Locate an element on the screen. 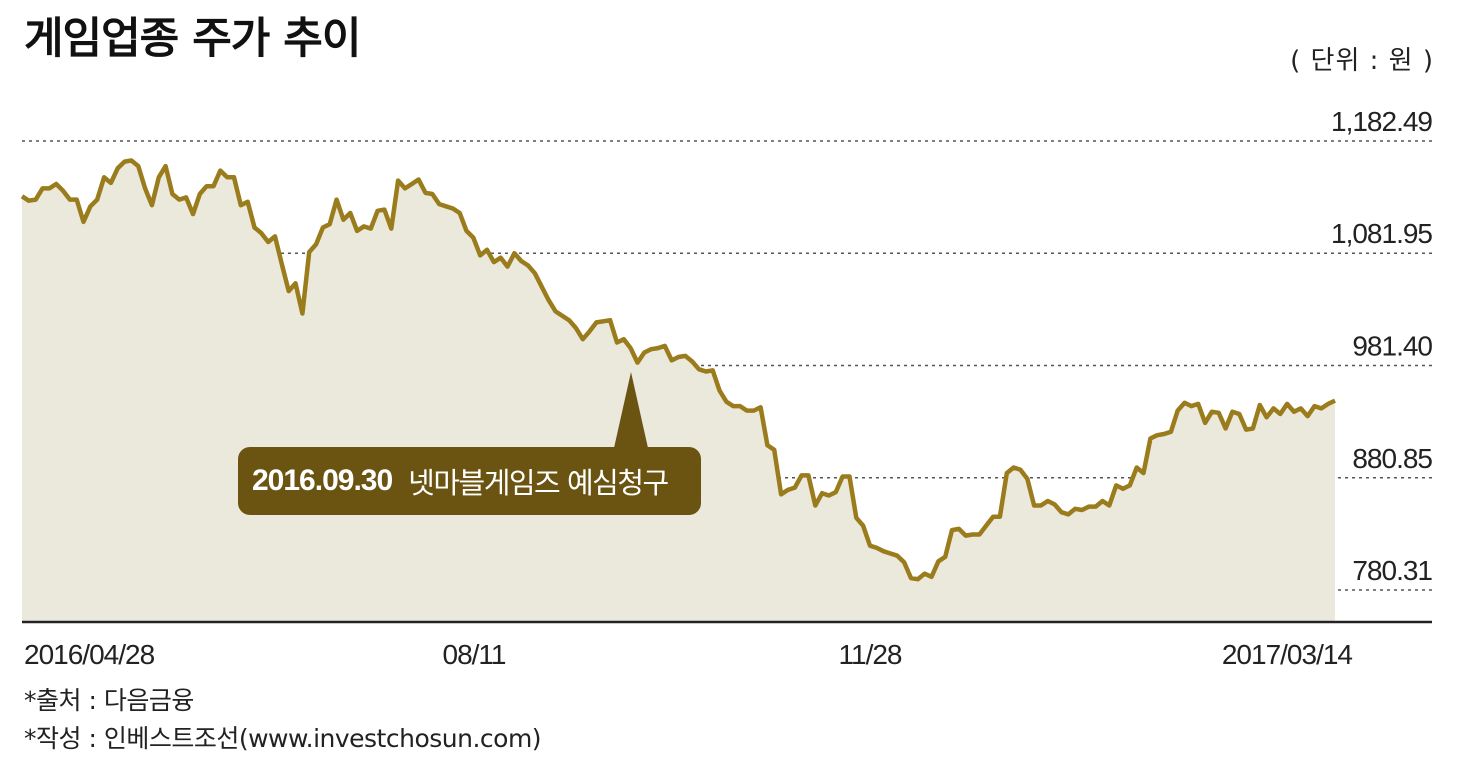  chart-title: 게임업종 주가 추이 is located at coordinates (192, 39).